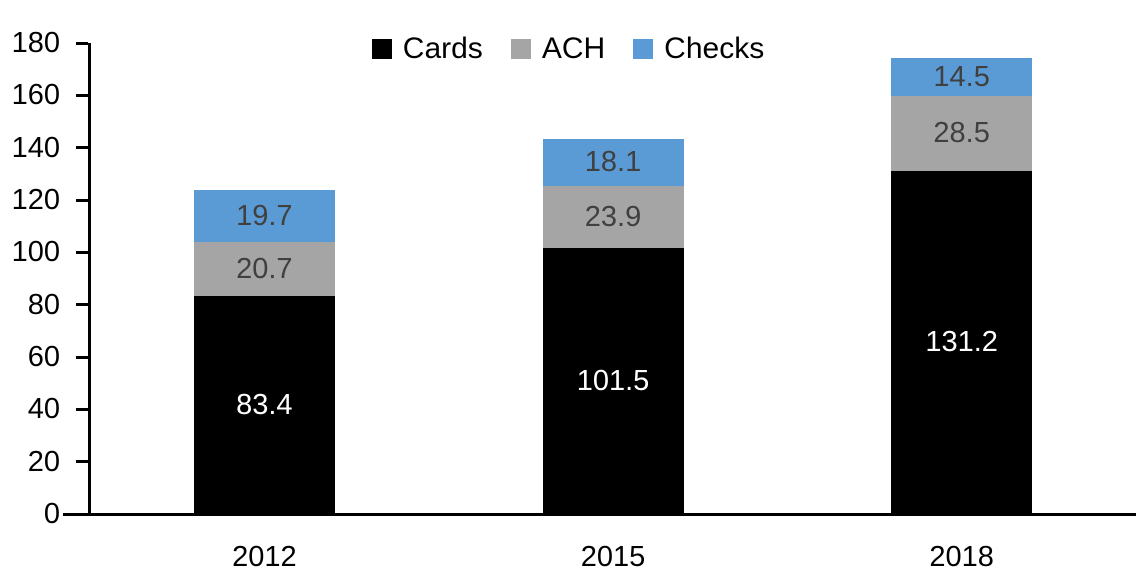 This screenshot has height=588, width=1136. I want to click on legend-item-cards: Cards, so click(427, 49).